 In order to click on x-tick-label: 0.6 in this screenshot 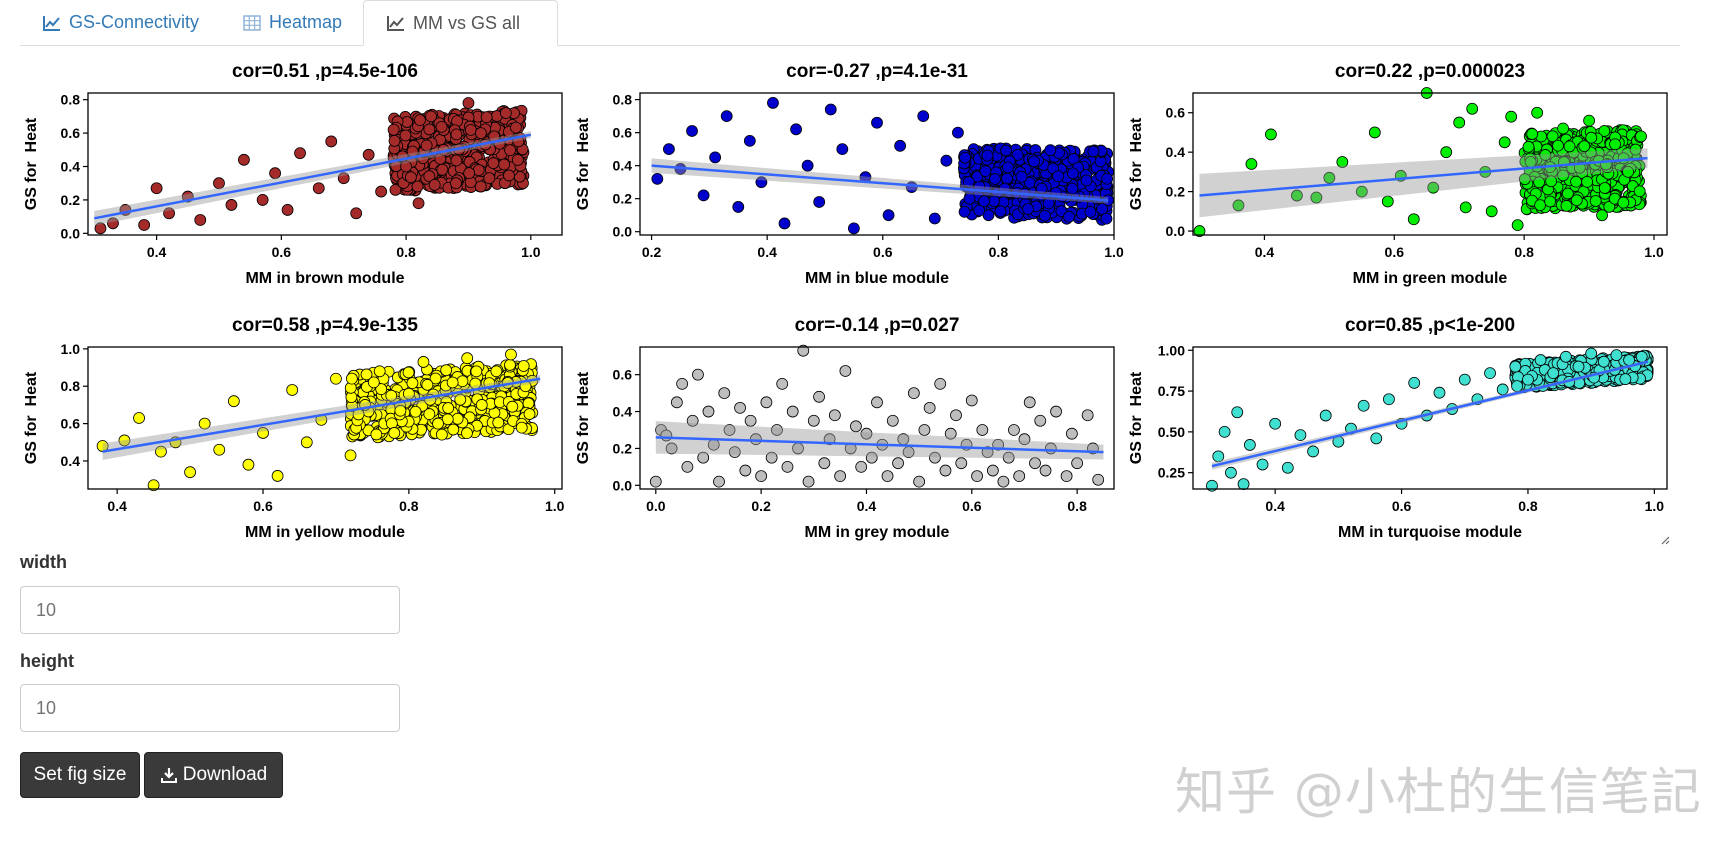, I will do `click(263, 506)`.